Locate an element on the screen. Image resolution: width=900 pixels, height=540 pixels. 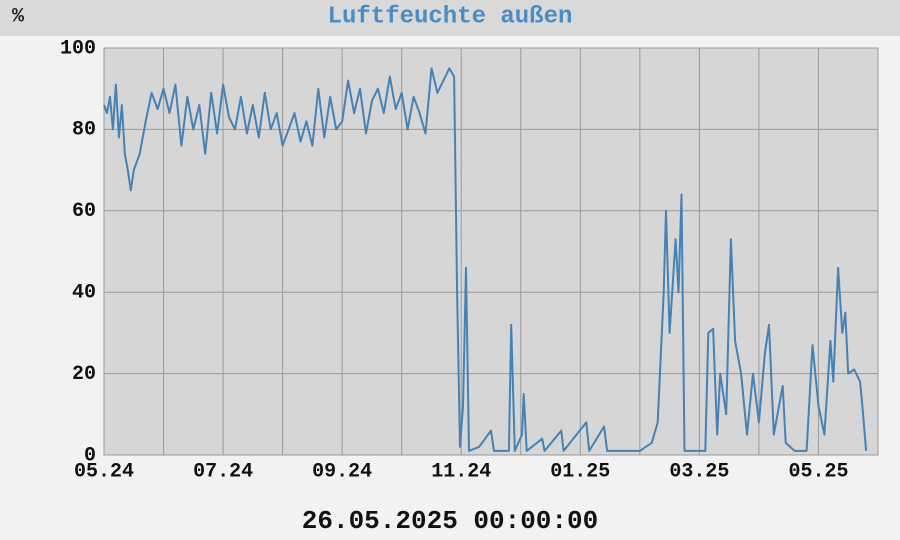
timestamp: 26.05.2025 00:00:00 is located at coordinates (450, 521).